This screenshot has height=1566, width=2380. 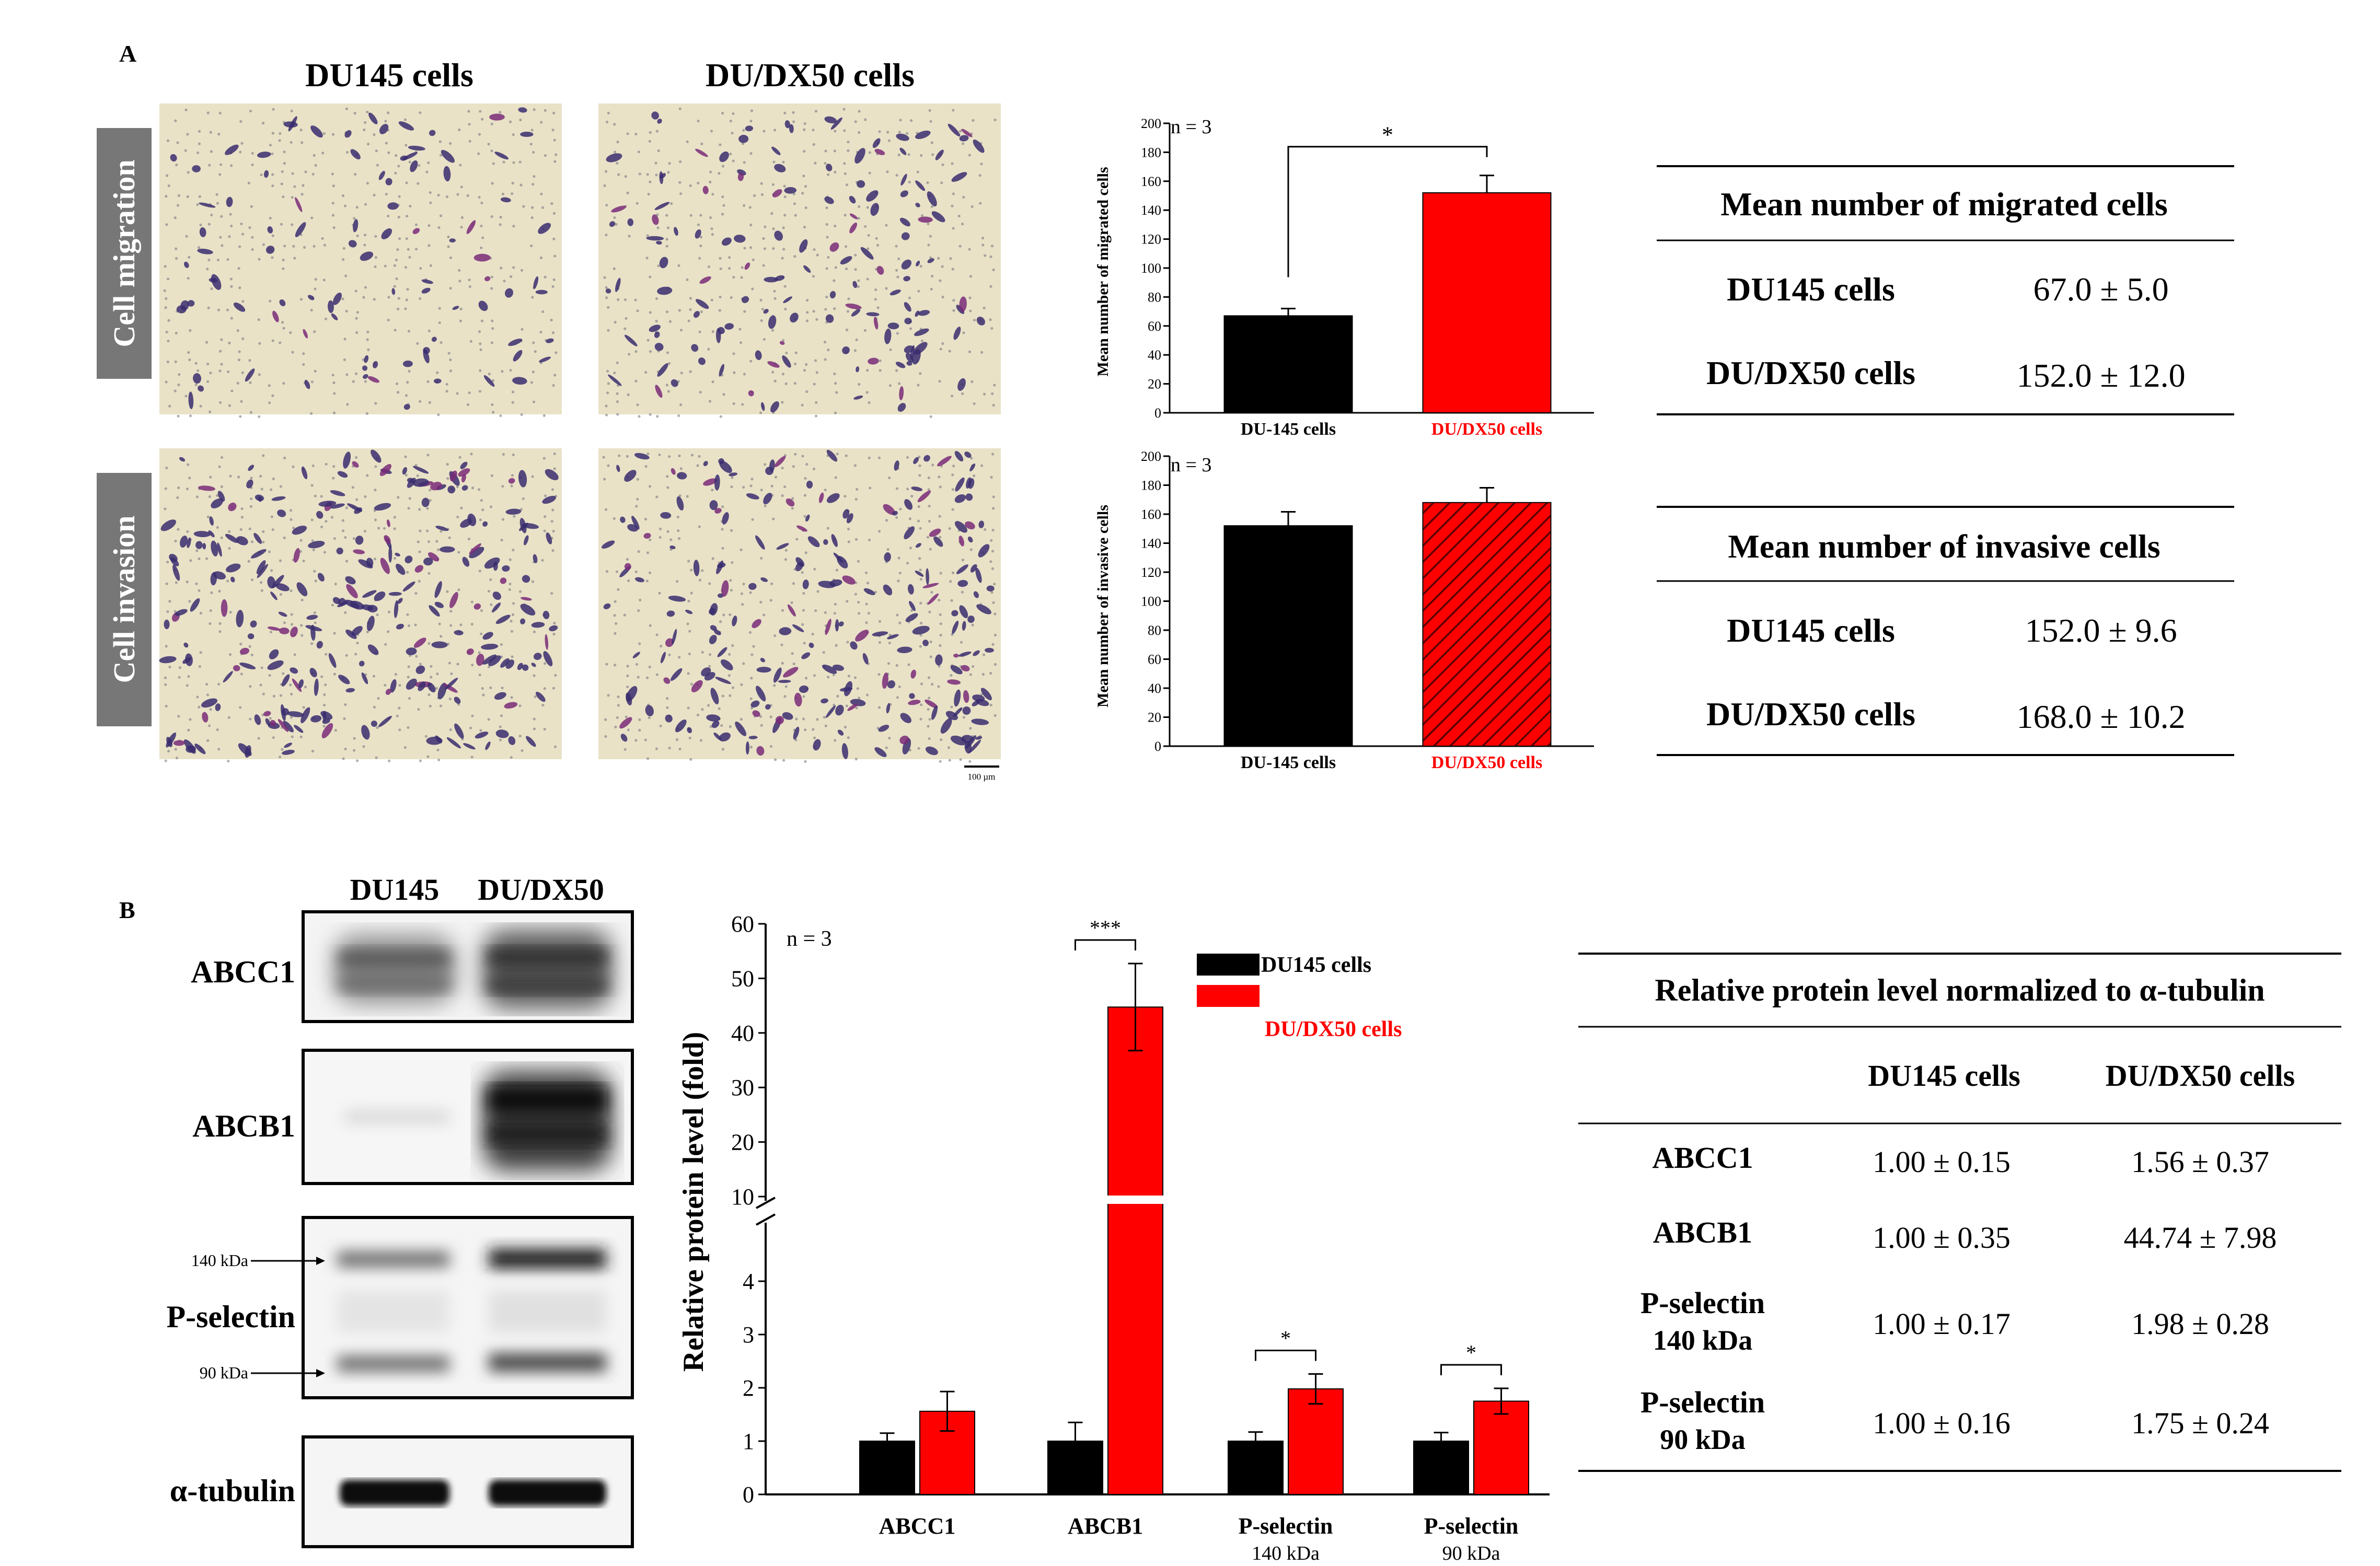 What do you see at coordinates (2100, 716) in the screenshot?
I see `invasion-row-value-dudx50: 168.0 ± 10.2` at bounding box center [2100, 716].